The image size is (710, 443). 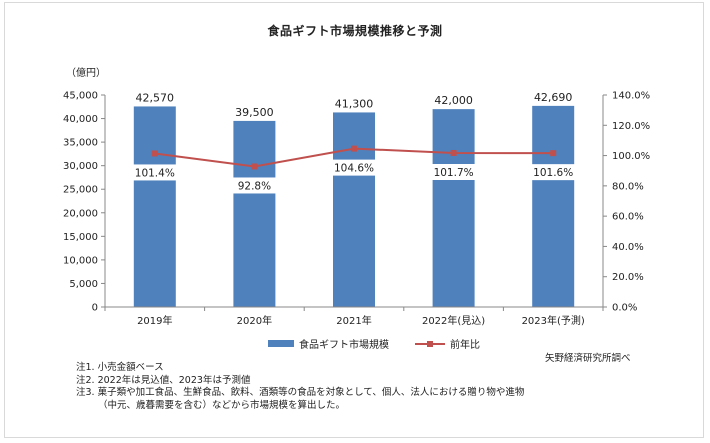 I want to click on bar-value-label: 41,300, so click(x=354, y=103).